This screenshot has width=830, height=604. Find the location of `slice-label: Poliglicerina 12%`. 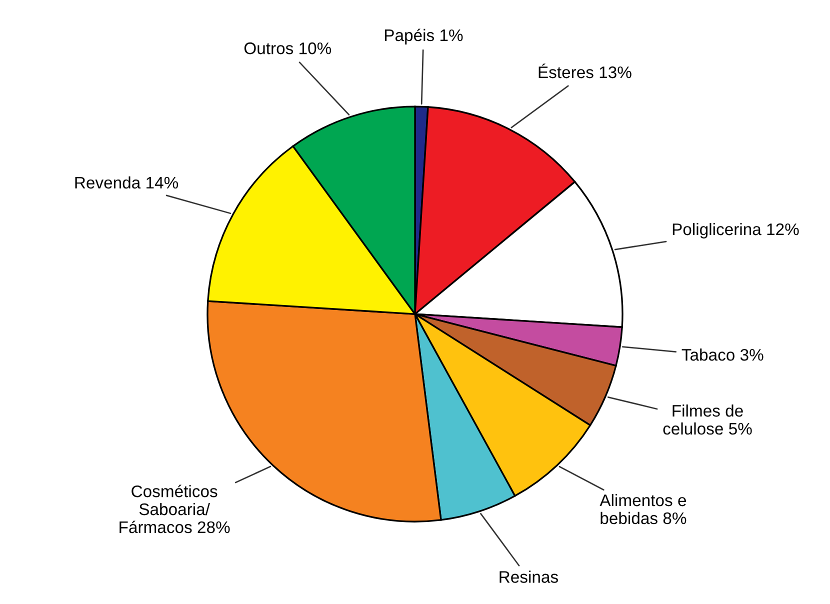

slice-label: Poliglicerina 12% is located at coordinates (735, 230).